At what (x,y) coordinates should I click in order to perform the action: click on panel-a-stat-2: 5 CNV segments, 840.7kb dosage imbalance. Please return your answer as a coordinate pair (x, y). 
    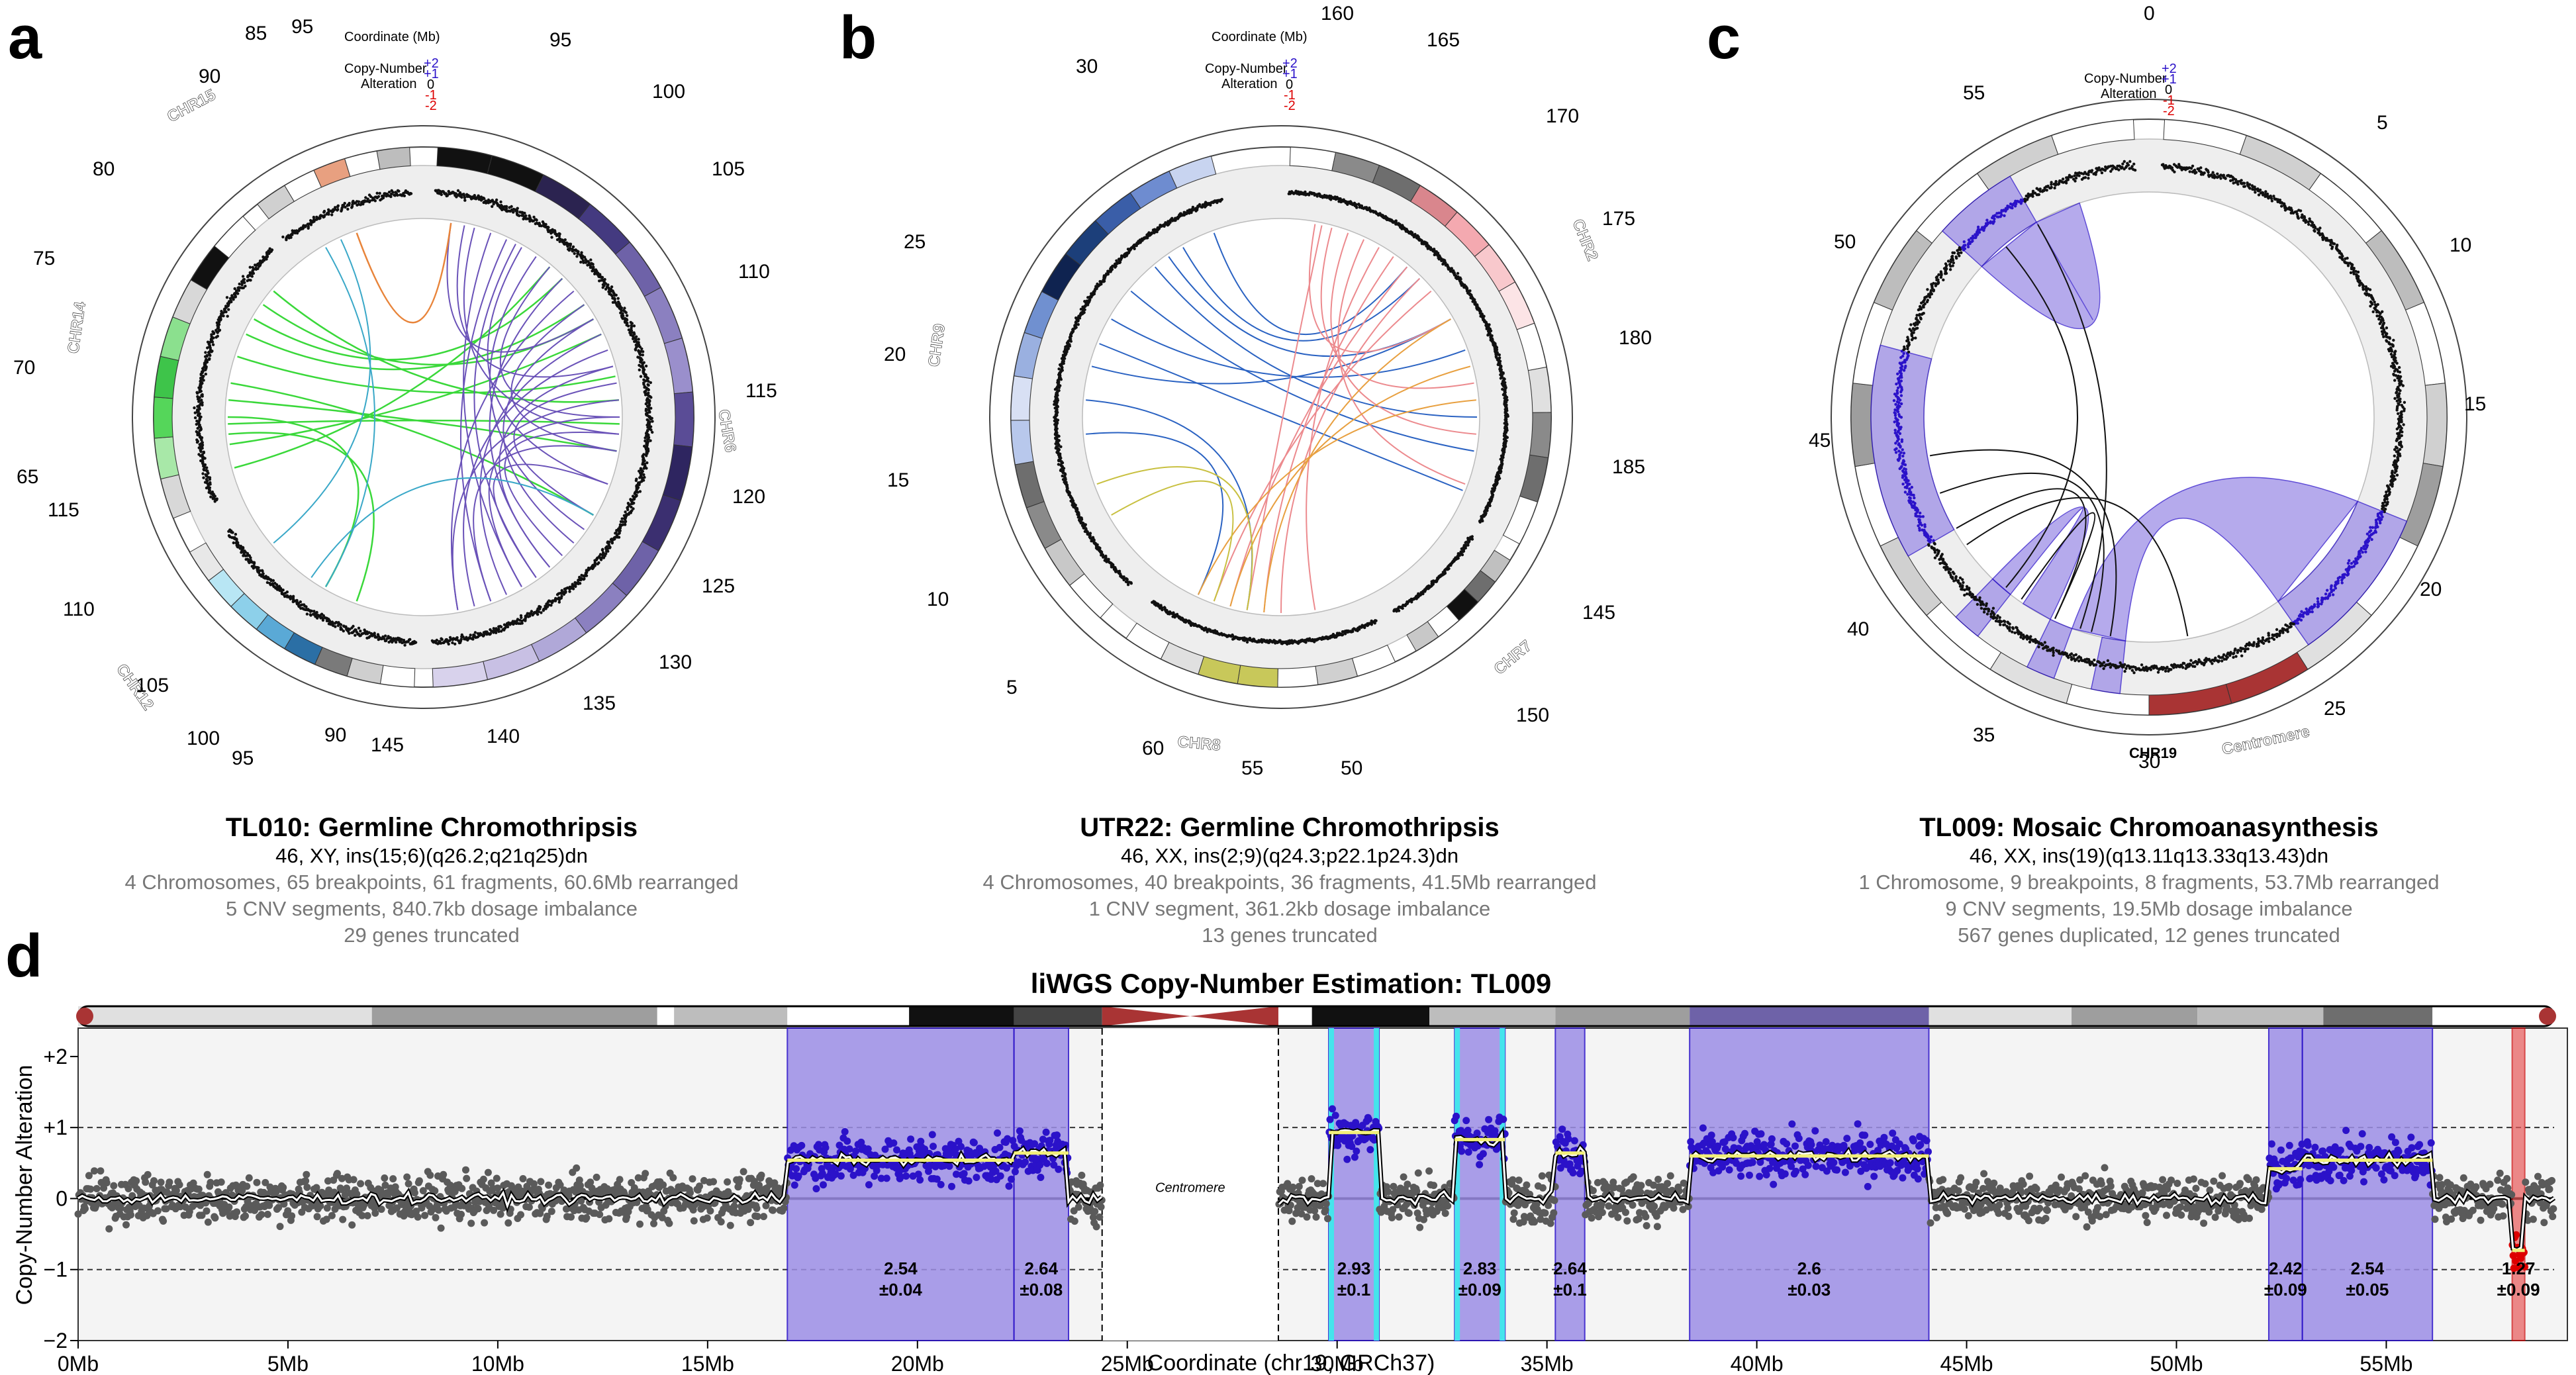
    Looking at the image, I should click on (432, 908).